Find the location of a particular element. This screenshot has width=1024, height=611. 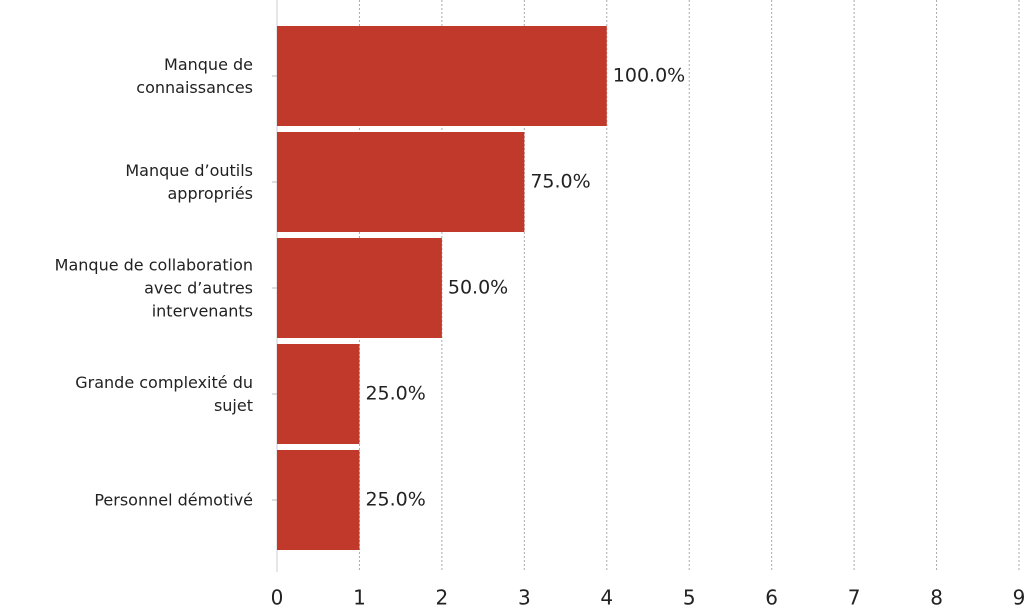

x-tick-label: 5 is located at coordinates (689, 598).